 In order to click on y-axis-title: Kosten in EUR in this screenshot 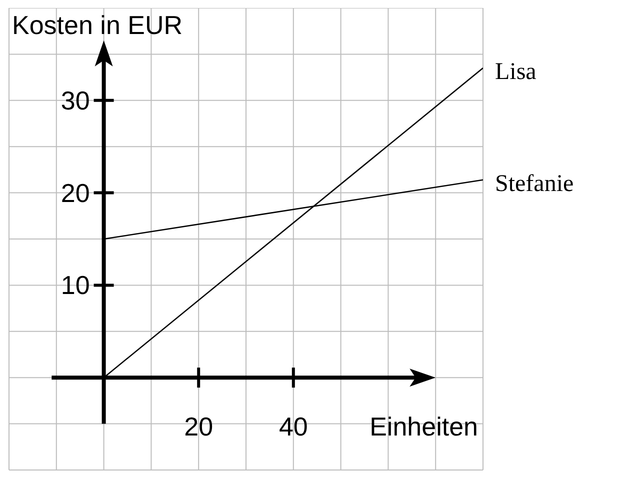, I will do `click(97, 25)`.